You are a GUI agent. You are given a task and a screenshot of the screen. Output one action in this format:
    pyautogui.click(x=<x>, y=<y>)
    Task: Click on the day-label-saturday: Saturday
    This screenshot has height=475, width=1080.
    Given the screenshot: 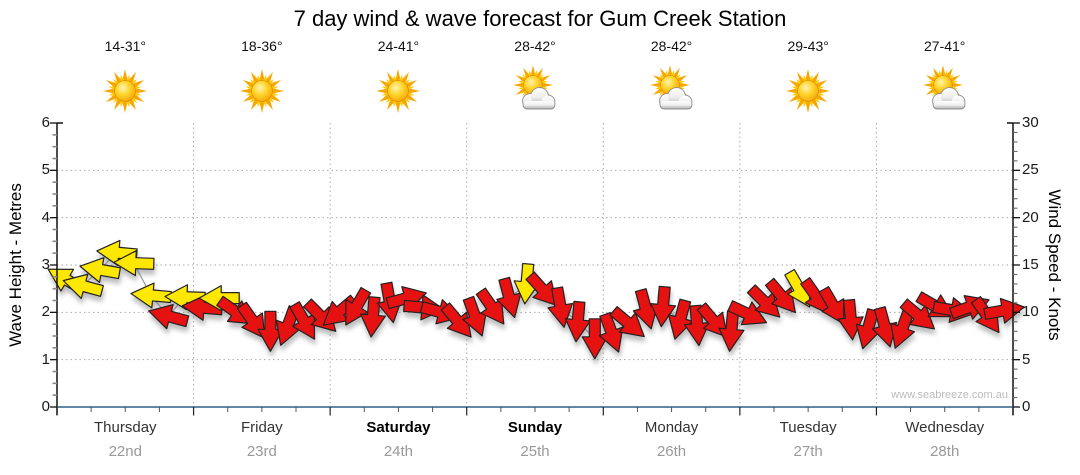 What is the action you would take?
    pyautogui.click(x=398, y=427)
    